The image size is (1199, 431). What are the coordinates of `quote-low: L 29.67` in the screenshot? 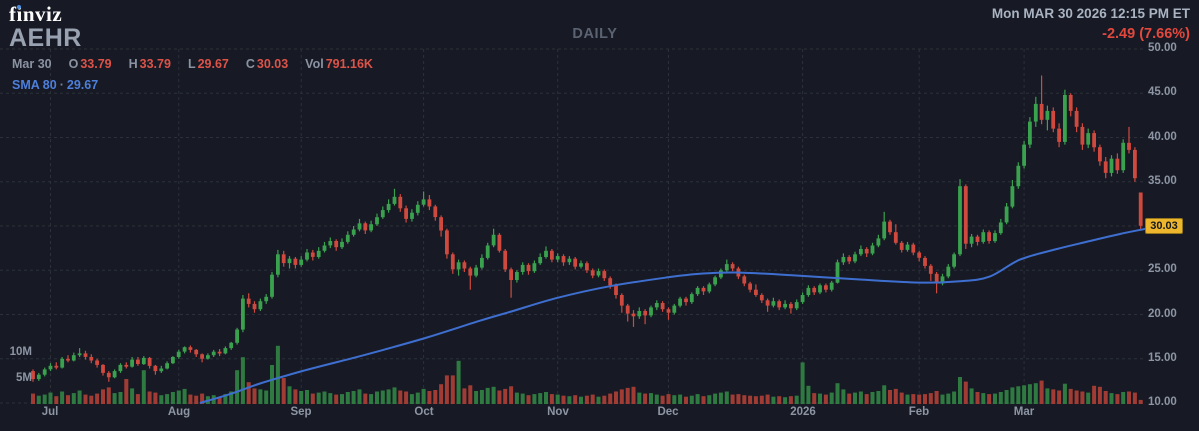 It's located at (208, 64).